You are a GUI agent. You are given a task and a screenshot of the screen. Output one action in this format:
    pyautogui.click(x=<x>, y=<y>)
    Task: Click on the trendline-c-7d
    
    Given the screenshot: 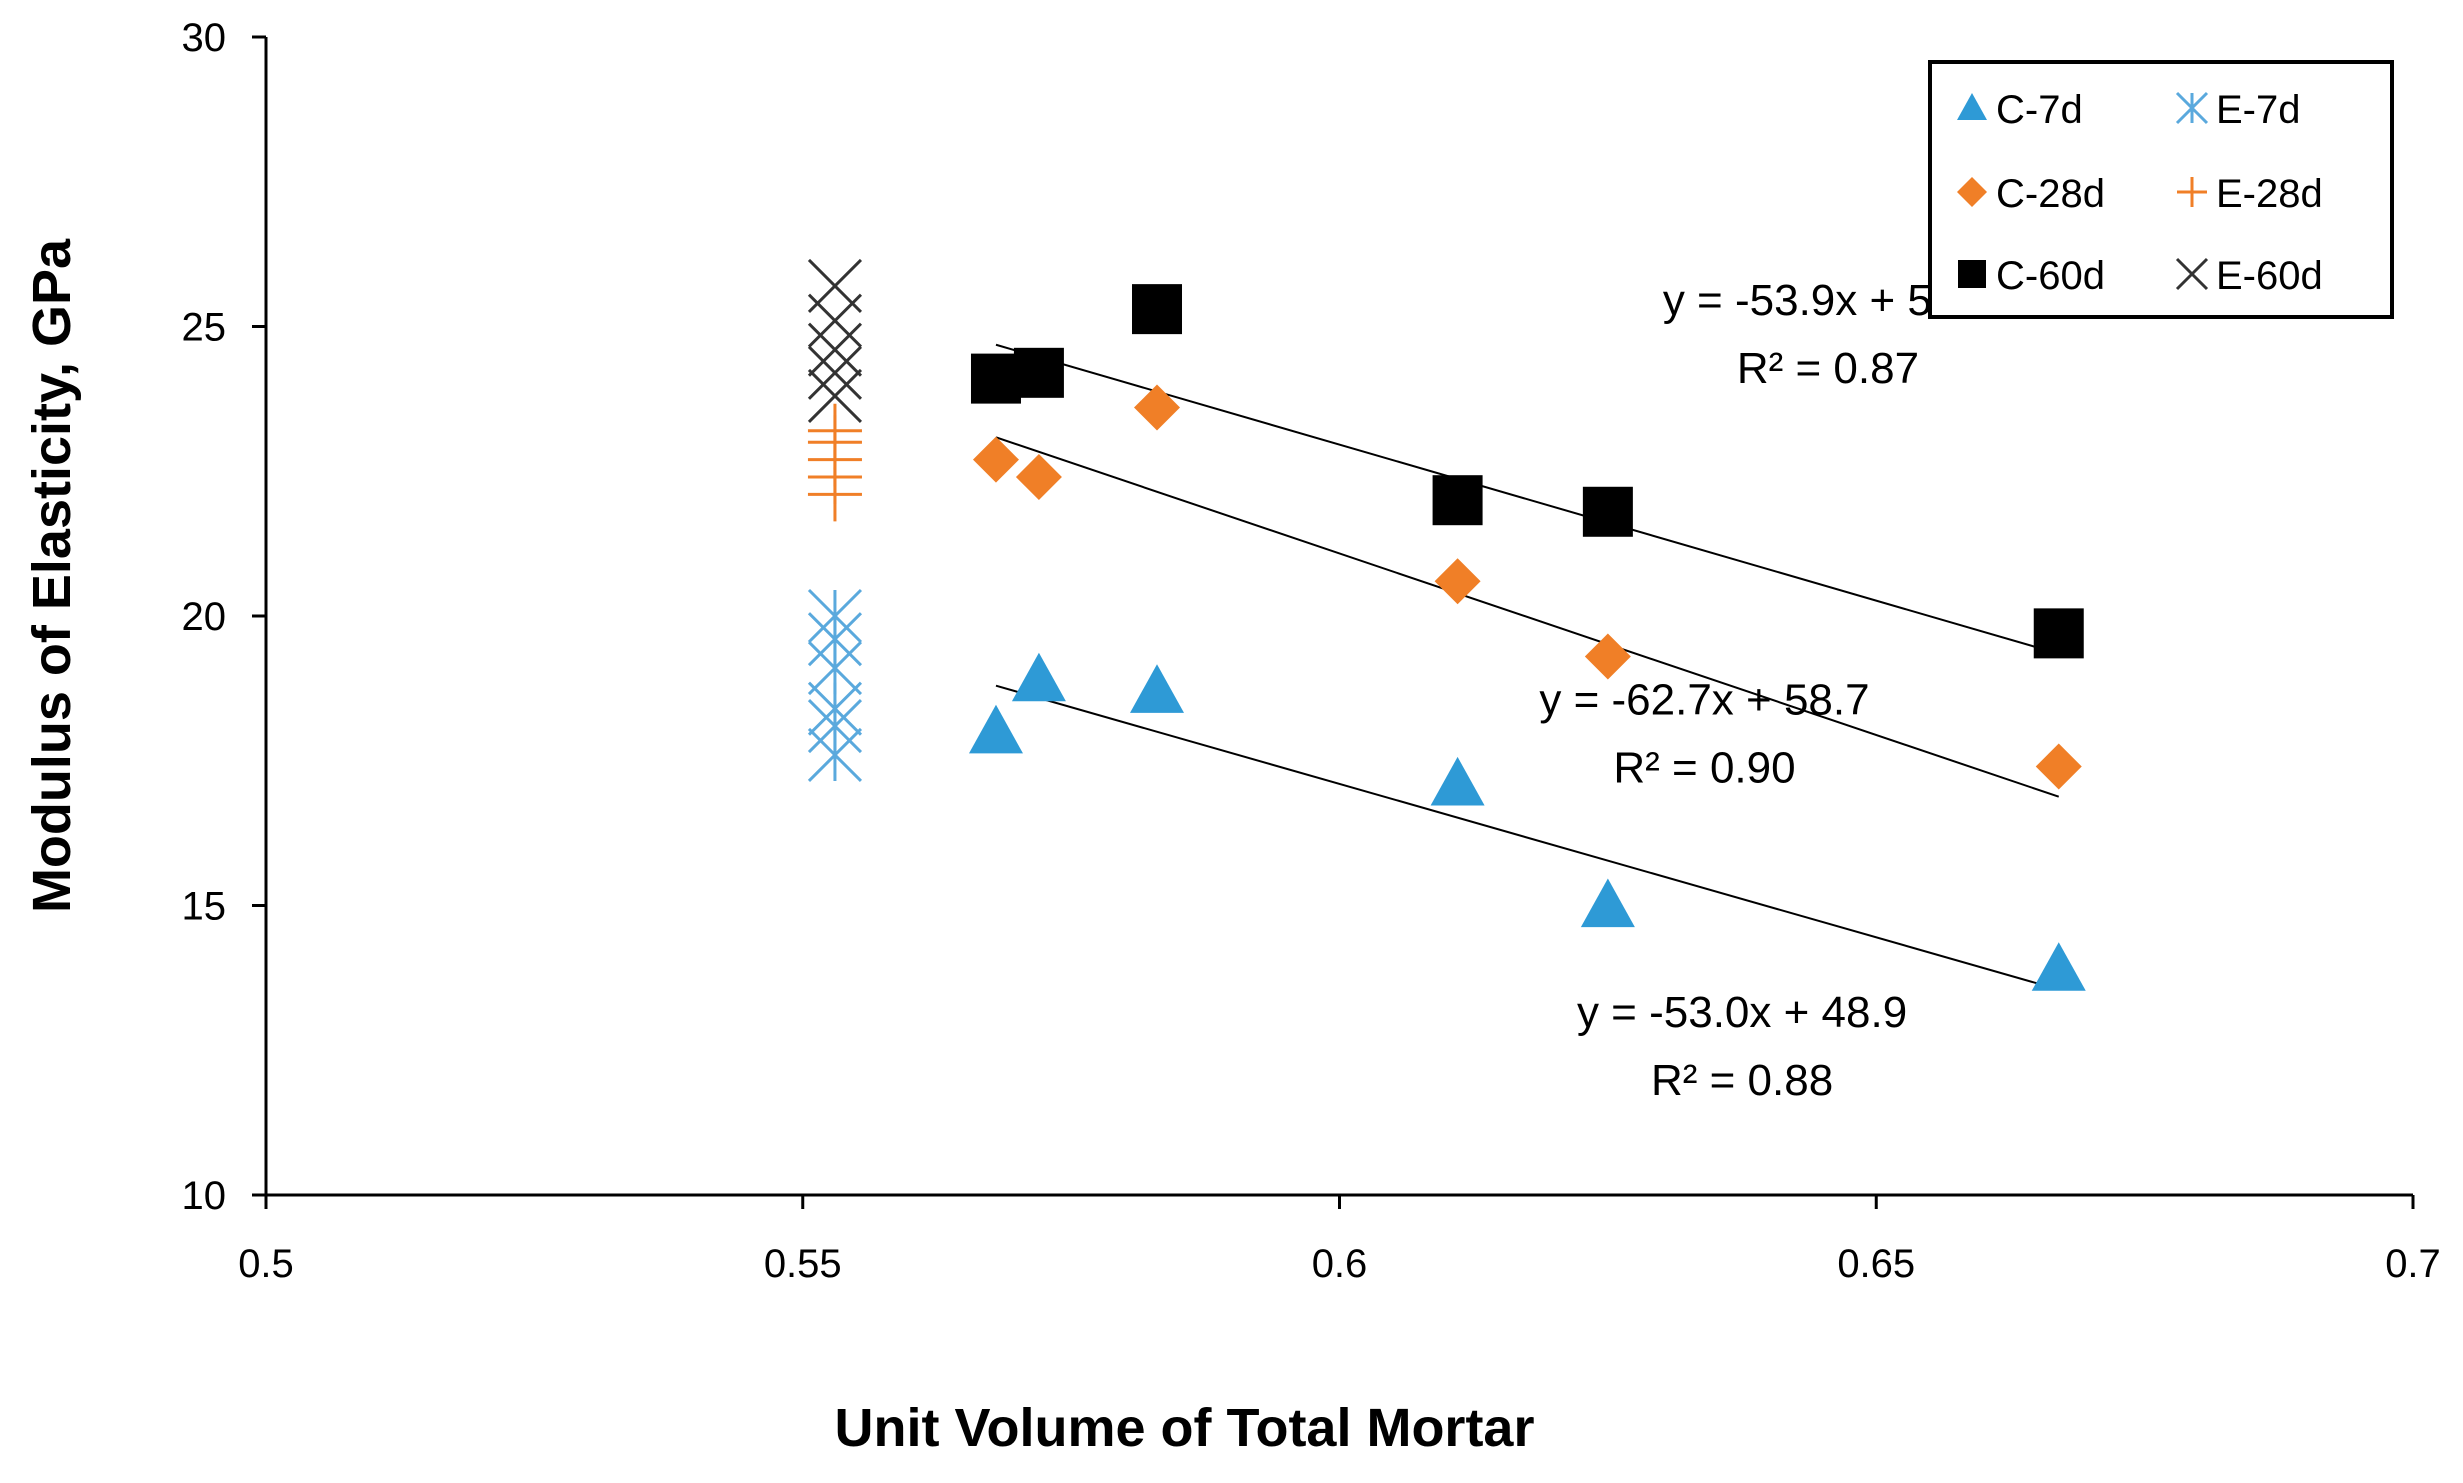 What is the action you would take?
    pyautogui.click(x=1527, y=837)
    